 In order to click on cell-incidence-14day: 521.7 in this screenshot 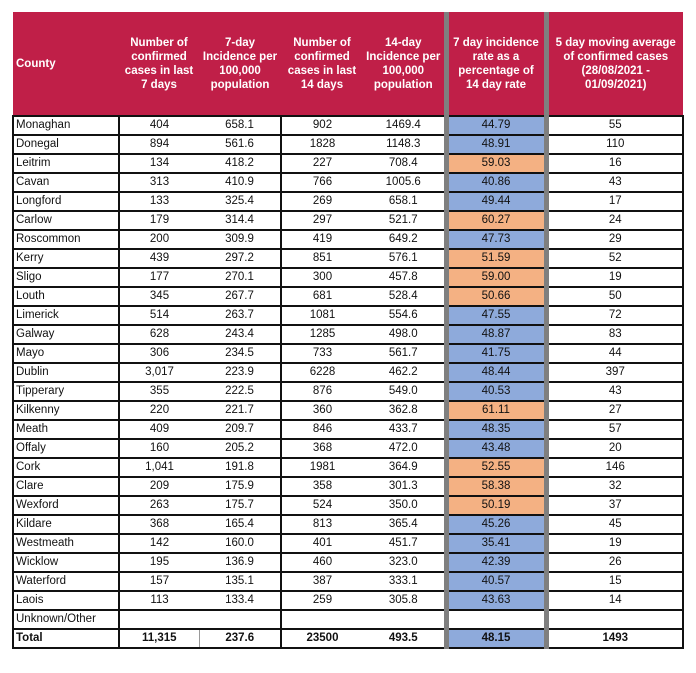, I will do `click(404, 220)`.